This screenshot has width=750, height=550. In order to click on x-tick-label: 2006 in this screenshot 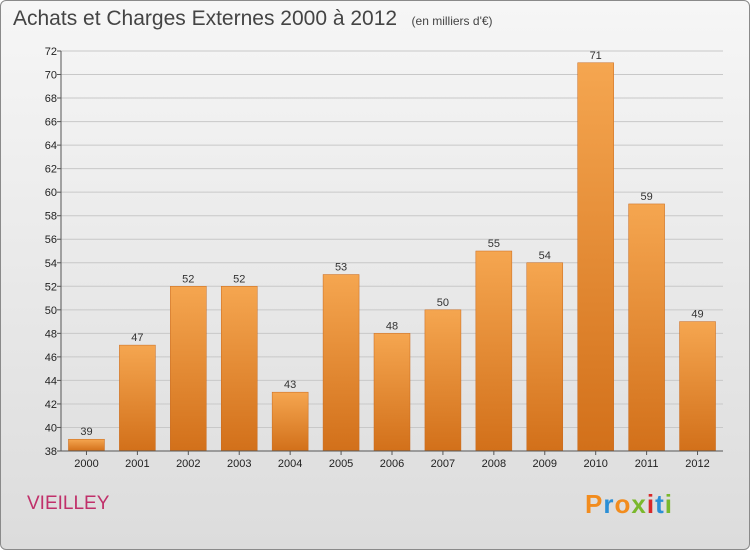, I will do `click(392, 464)`.